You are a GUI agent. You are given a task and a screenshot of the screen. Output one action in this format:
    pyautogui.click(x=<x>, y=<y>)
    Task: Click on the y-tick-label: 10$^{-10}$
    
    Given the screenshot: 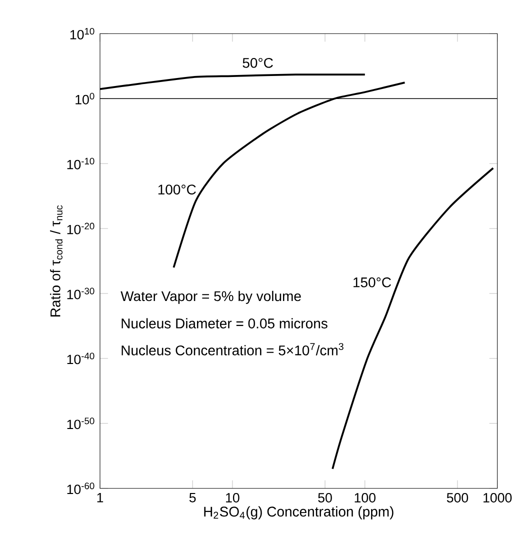 What is the action you would take?
    pyautogui.click(x=80, y=164)
    